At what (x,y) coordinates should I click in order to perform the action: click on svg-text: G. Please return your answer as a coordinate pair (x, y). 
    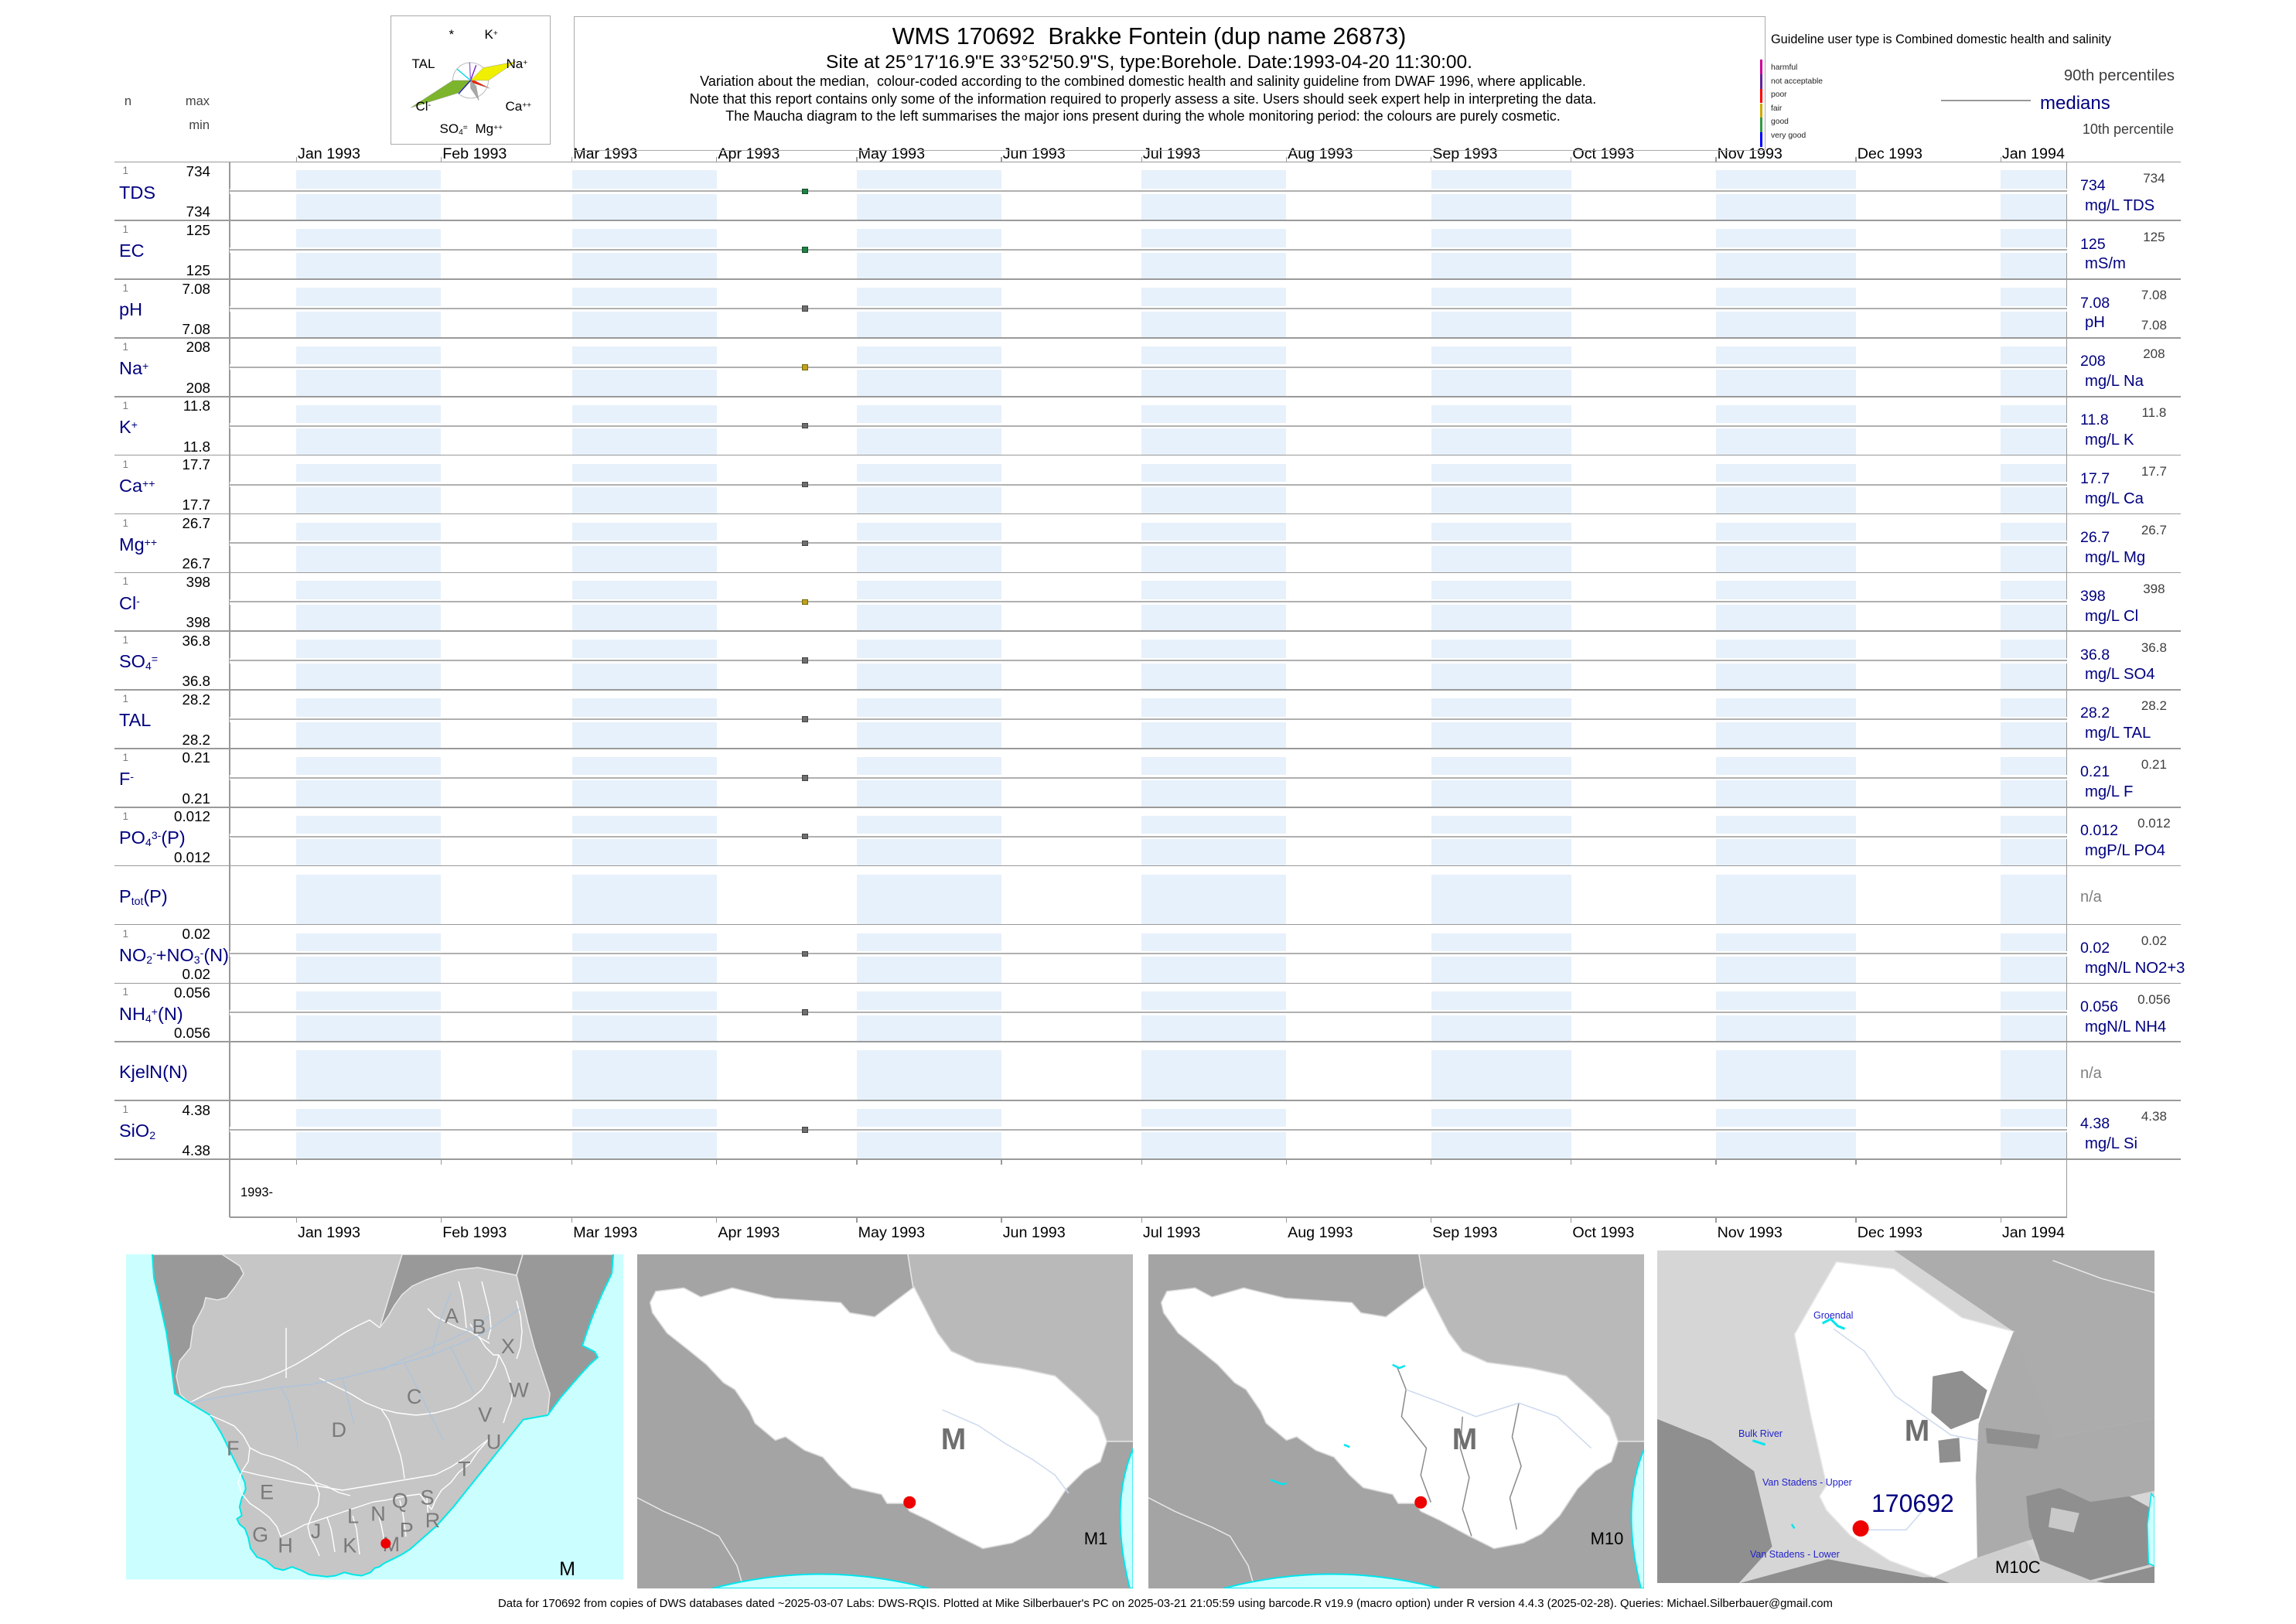
    Looking at the image, I should click on (260, 1534).